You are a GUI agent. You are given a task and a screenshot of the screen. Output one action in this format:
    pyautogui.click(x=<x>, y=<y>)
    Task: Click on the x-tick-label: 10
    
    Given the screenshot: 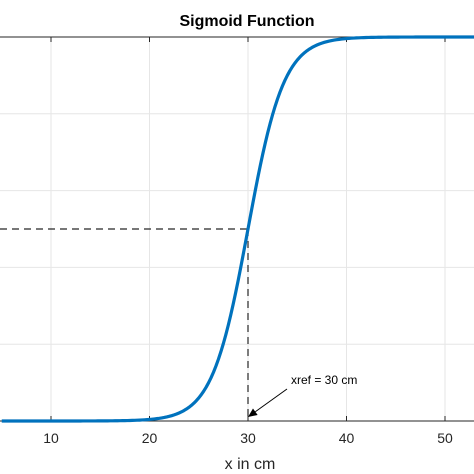 What is the action you would take?
    pyautogui.click(x=51, y=438)
    